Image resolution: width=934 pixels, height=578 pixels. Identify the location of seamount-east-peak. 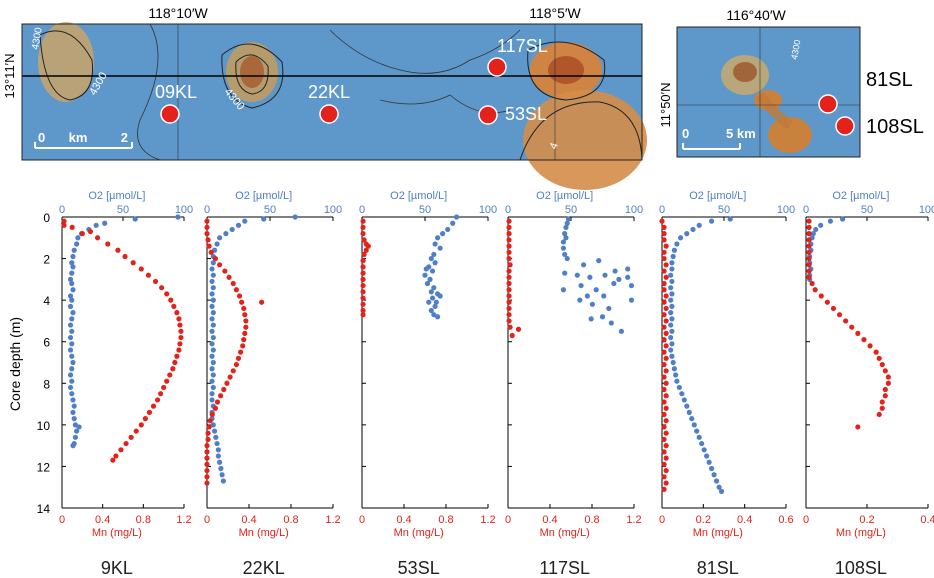
(566, 70).